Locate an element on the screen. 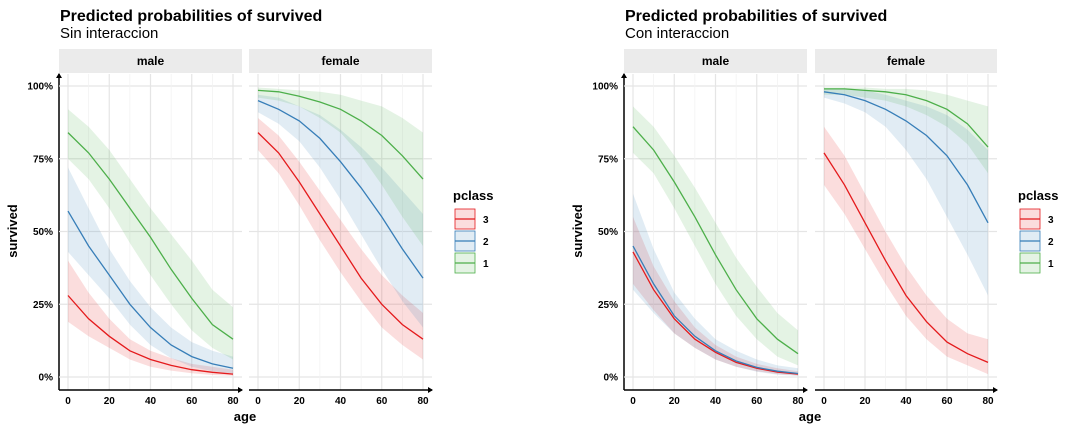  chart-subtitle: Sin interaccion is located at coordinates (109, 33).